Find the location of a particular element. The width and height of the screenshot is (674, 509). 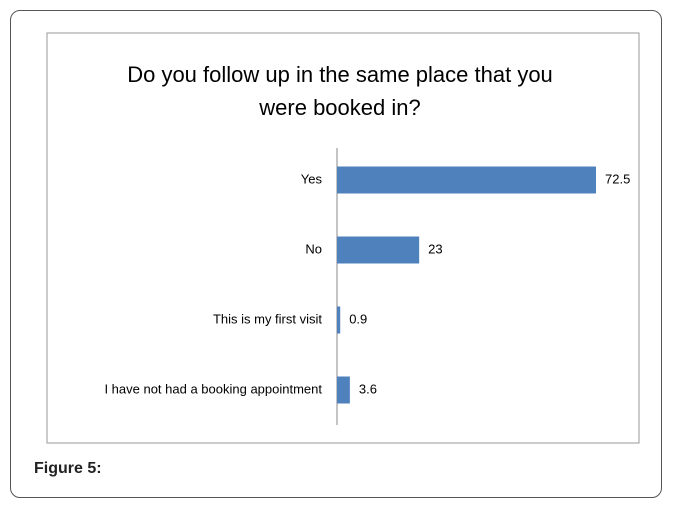

data-label: 3.6 is located at coordinates (368, 388).